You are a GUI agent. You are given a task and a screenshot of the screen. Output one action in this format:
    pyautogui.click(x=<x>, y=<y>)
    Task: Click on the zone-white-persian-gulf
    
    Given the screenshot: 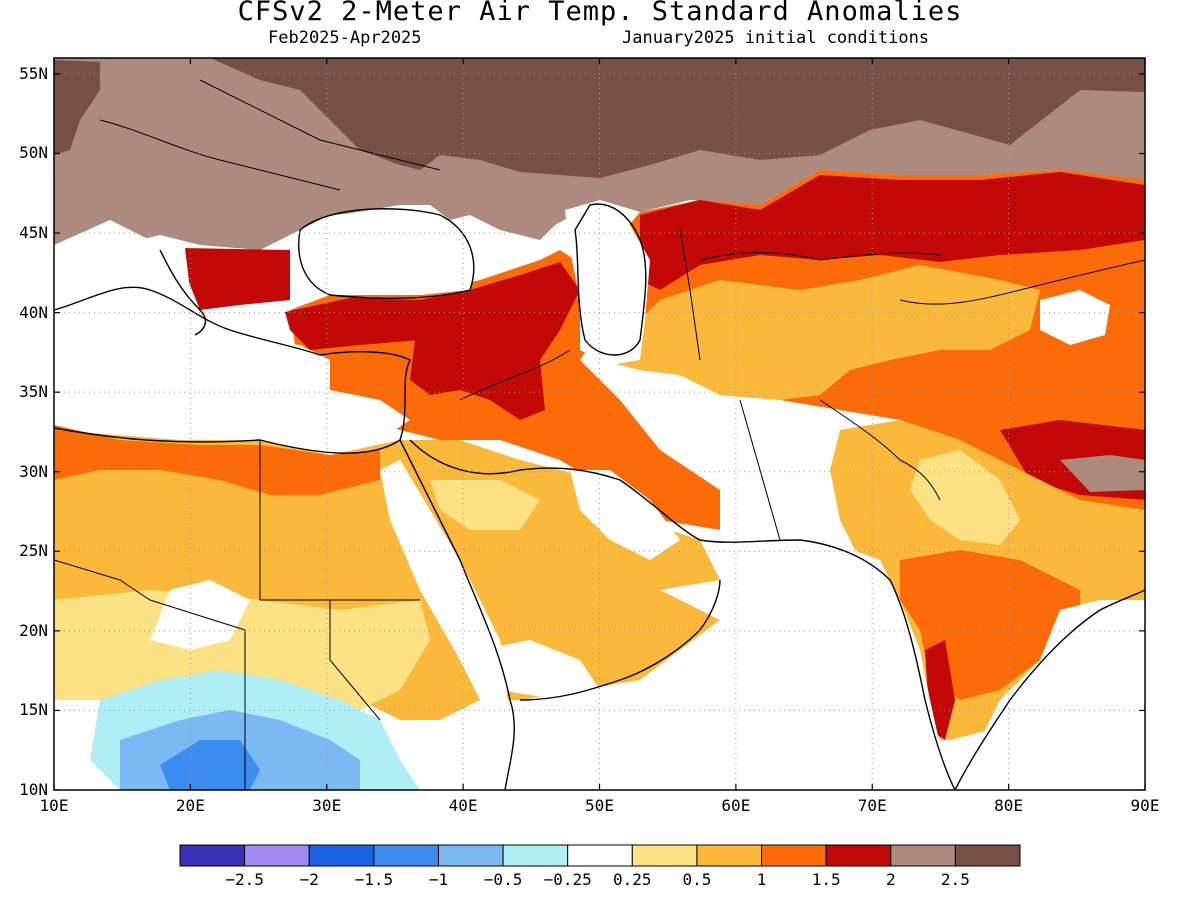 What is the action you would take?
    pyautogui.click(x=625, y=515)
    